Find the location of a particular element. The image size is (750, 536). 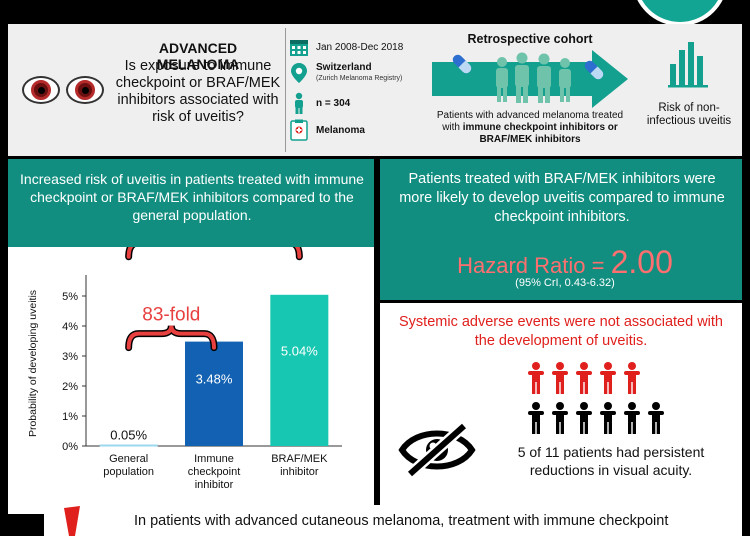

info-location: Switzerland (Zurich Melanoma Registry) is located at coordinates (345, 73).